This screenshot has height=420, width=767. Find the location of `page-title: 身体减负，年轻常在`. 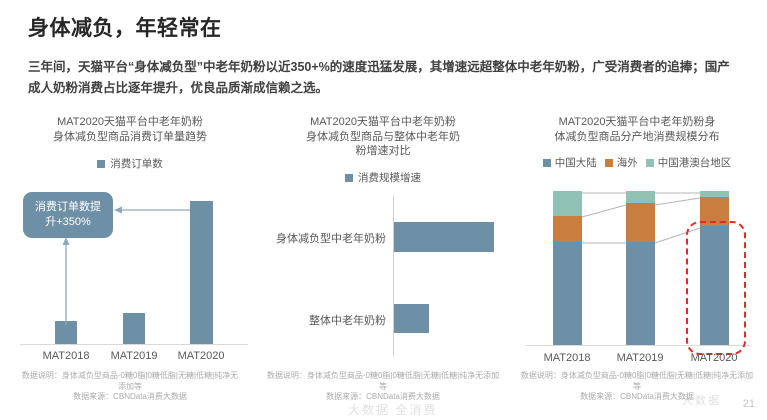

page-title: 身体减负，年轻常在 is located at coordinates (125, 28).